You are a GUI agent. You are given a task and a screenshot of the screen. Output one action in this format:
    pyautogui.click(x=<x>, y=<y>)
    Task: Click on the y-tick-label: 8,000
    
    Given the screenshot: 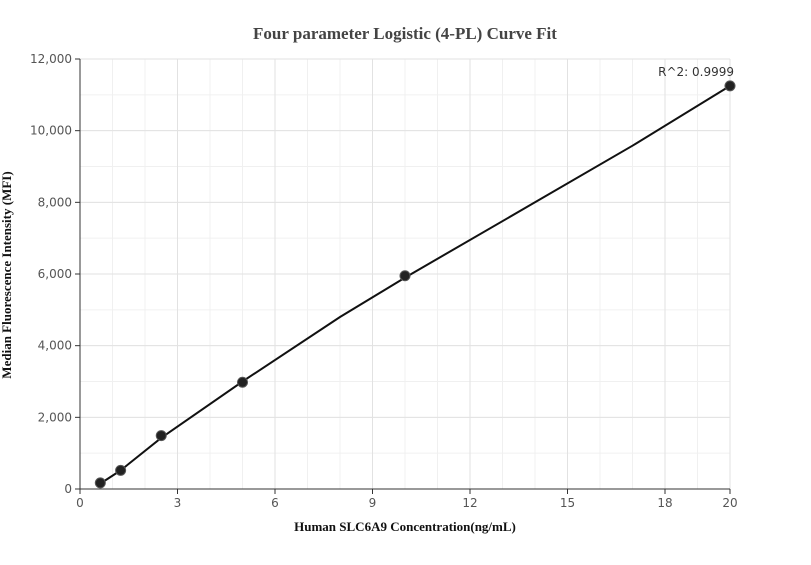 What is the action you would take?
    pyautogui.click(x=55, y=202)
    